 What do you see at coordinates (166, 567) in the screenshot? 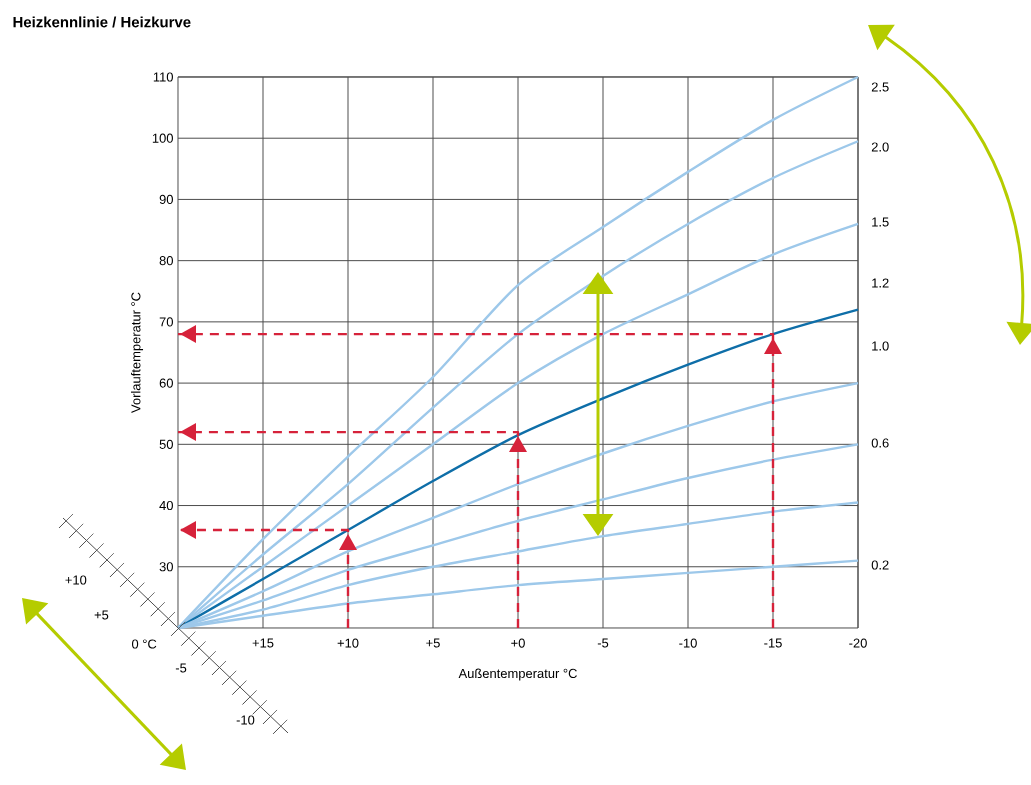
I see `y-tick-label: 30` at bounding box center [166, 567].